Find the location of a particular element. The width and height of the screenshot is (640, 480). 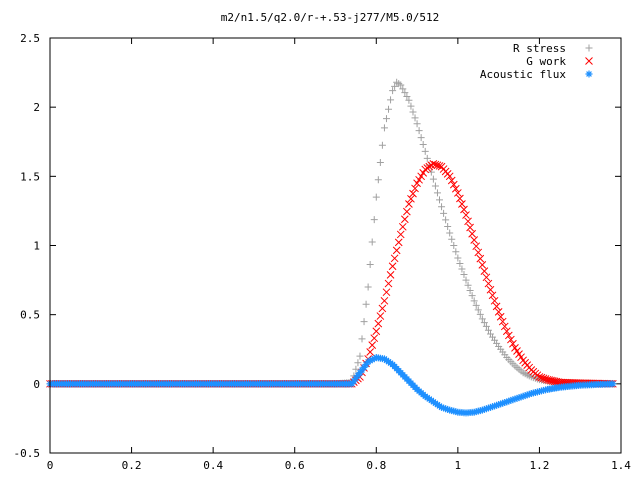

x-tick-label: 1 is located at coordinates (458, 465).